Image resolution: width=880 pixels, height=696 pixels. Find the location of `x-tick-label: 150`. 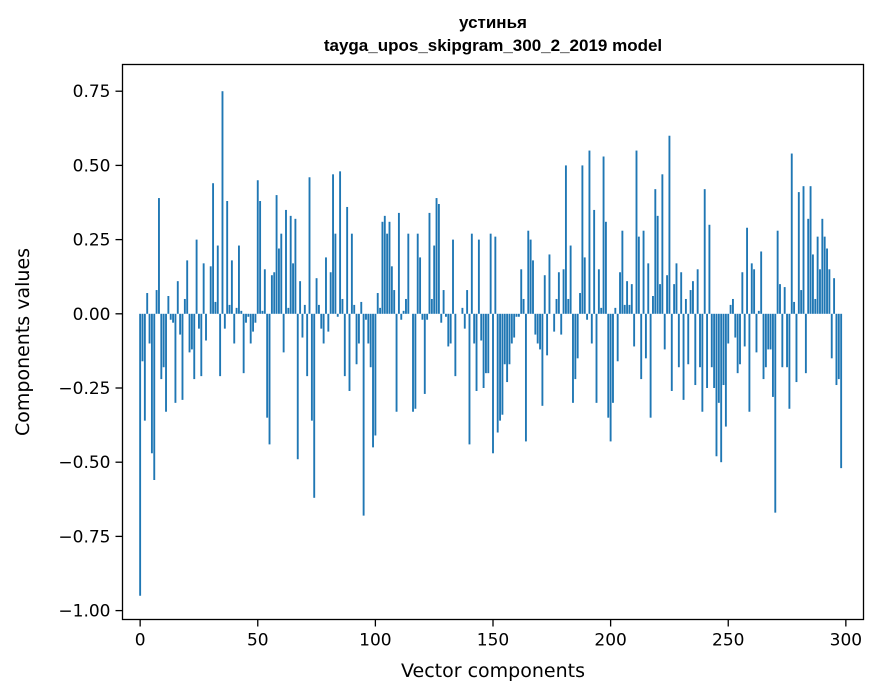

x-tick-label: 150 is located at coordinates (493, 641).